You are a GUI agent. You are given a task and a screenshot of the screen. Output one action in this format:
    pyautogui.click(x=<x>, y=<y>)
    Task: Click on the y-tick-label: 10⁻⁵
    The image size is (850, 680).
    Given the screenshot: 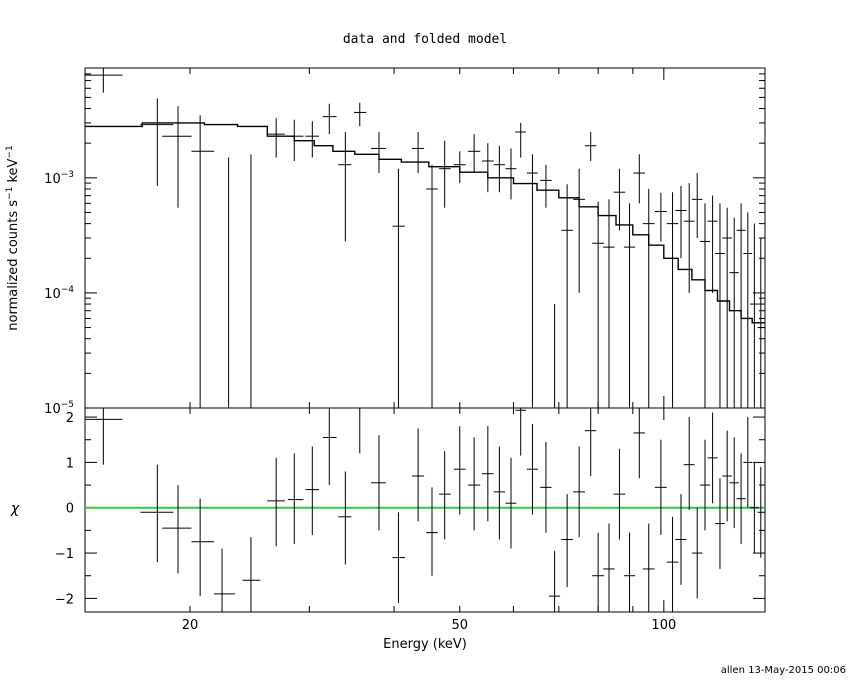 What is the action you would take?
    pyautogui.click(x=59, y=408)
    